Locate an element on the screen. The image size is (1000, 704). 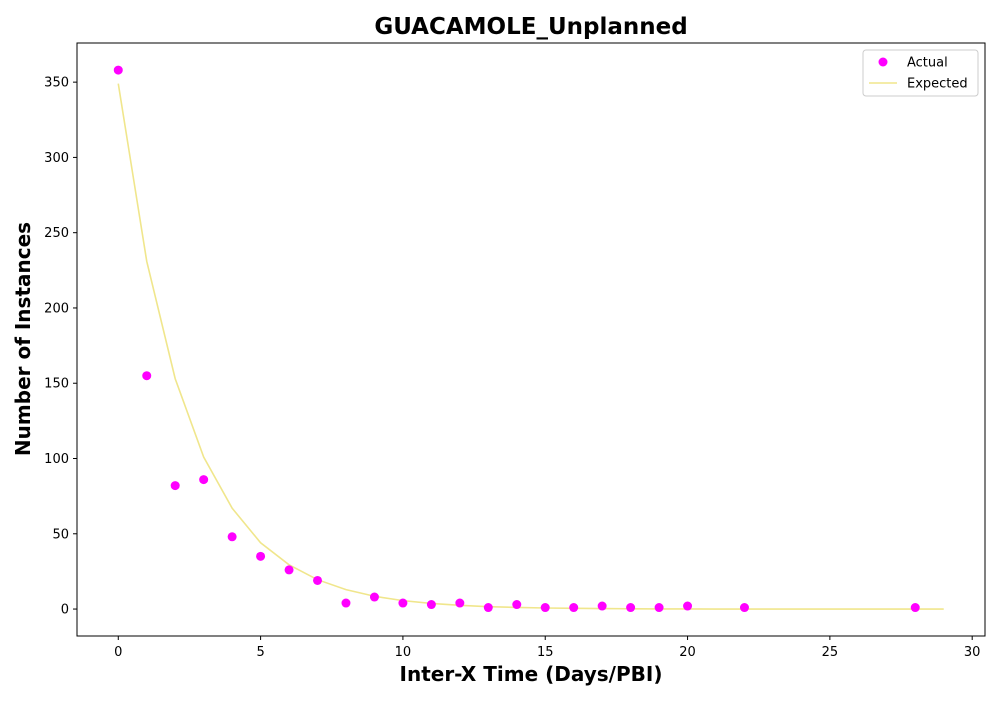
y-tick-label: 250 is located at coordinates (56, 233).